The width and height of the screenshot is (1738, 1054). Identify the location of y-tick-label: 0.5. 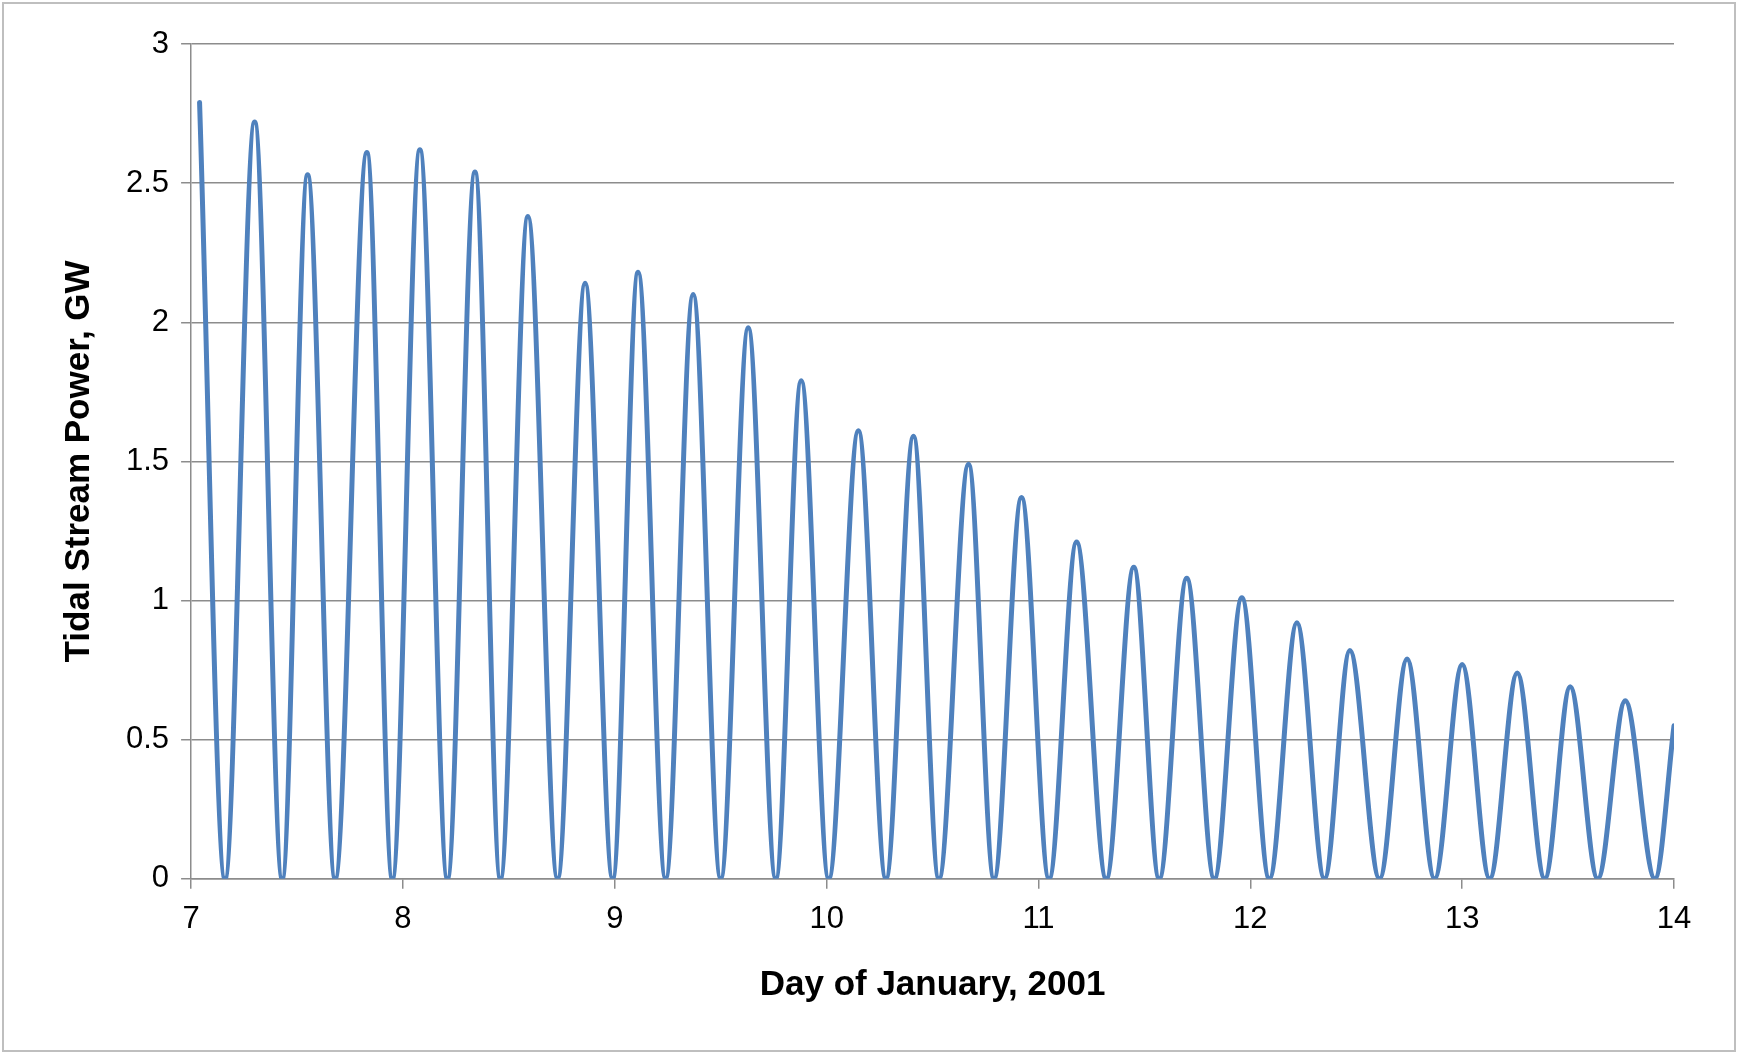
(147, 738).